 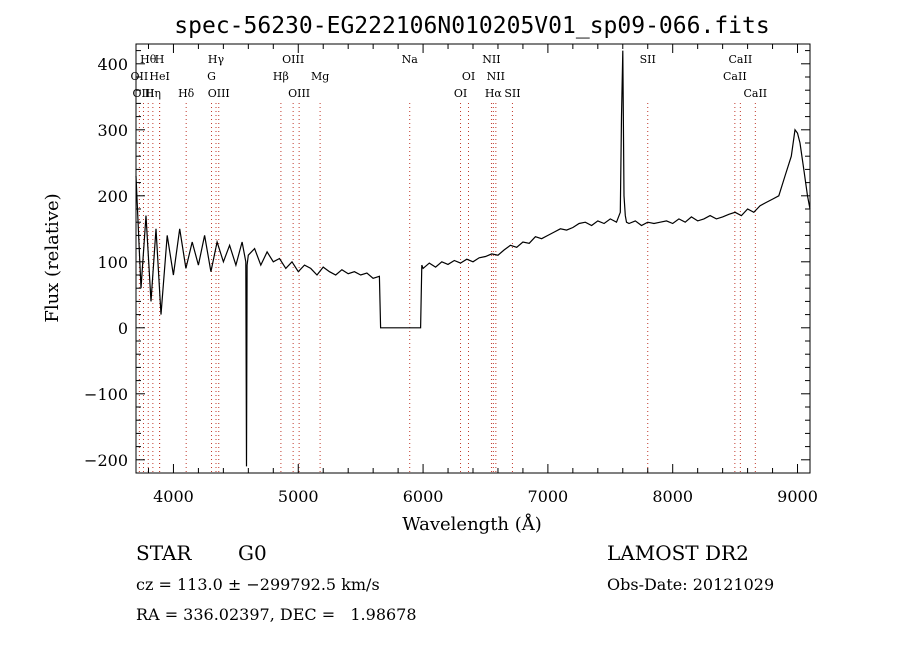 What do you see at coordinates (320, 76) in the screenshot?
I see `line-label: Mg` at bounding box center [320, 76].